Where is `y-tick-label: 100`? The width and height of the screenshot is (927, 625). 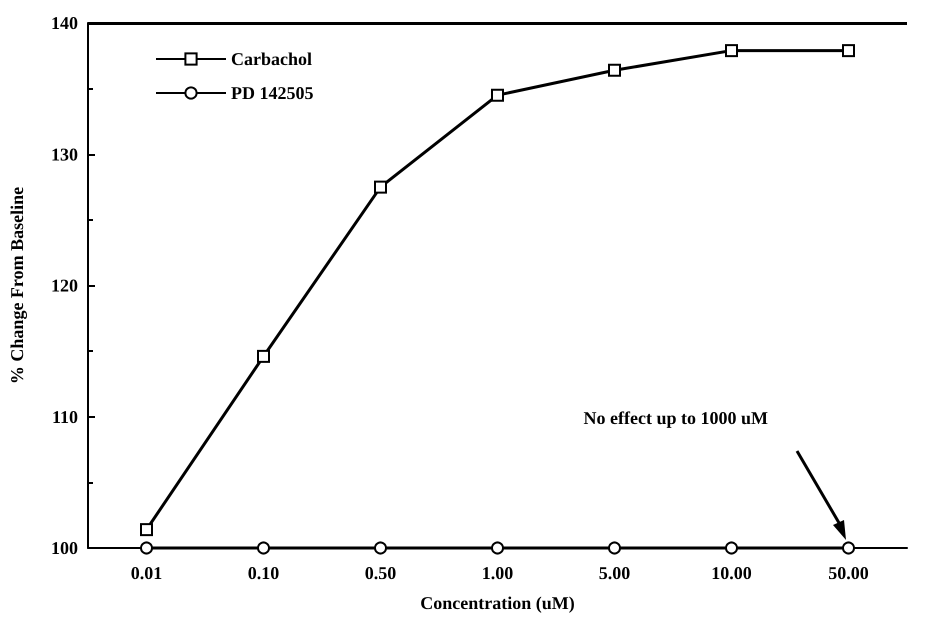
y-tick-label: 100 is located at coordinates (64, 548).